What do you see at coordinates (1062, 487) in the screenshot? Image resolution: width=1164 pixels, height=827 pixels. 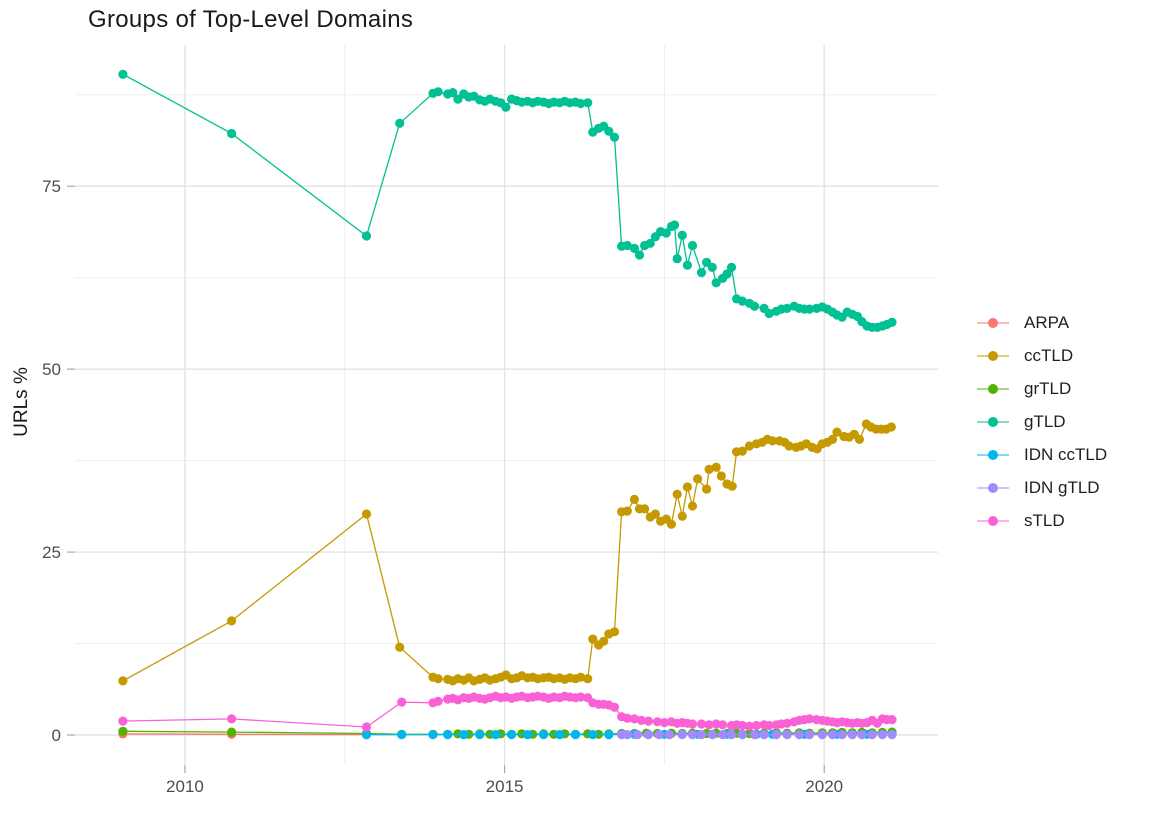 I see `legend-label-idn-gtld: IDN gTLD` at bounding box center [1062, 487].